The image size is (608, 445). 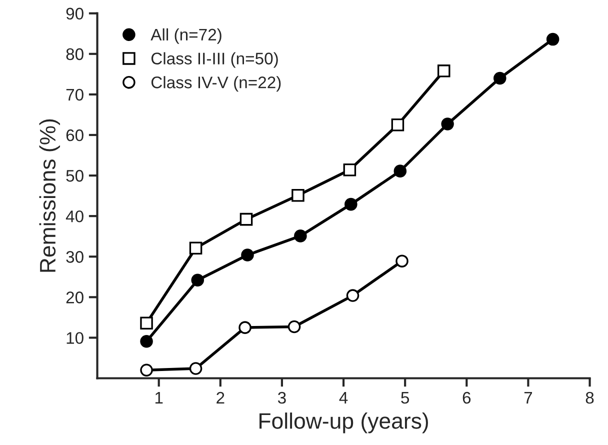 I want to click on y-tick-label: 40, so click(x=75, y=216).